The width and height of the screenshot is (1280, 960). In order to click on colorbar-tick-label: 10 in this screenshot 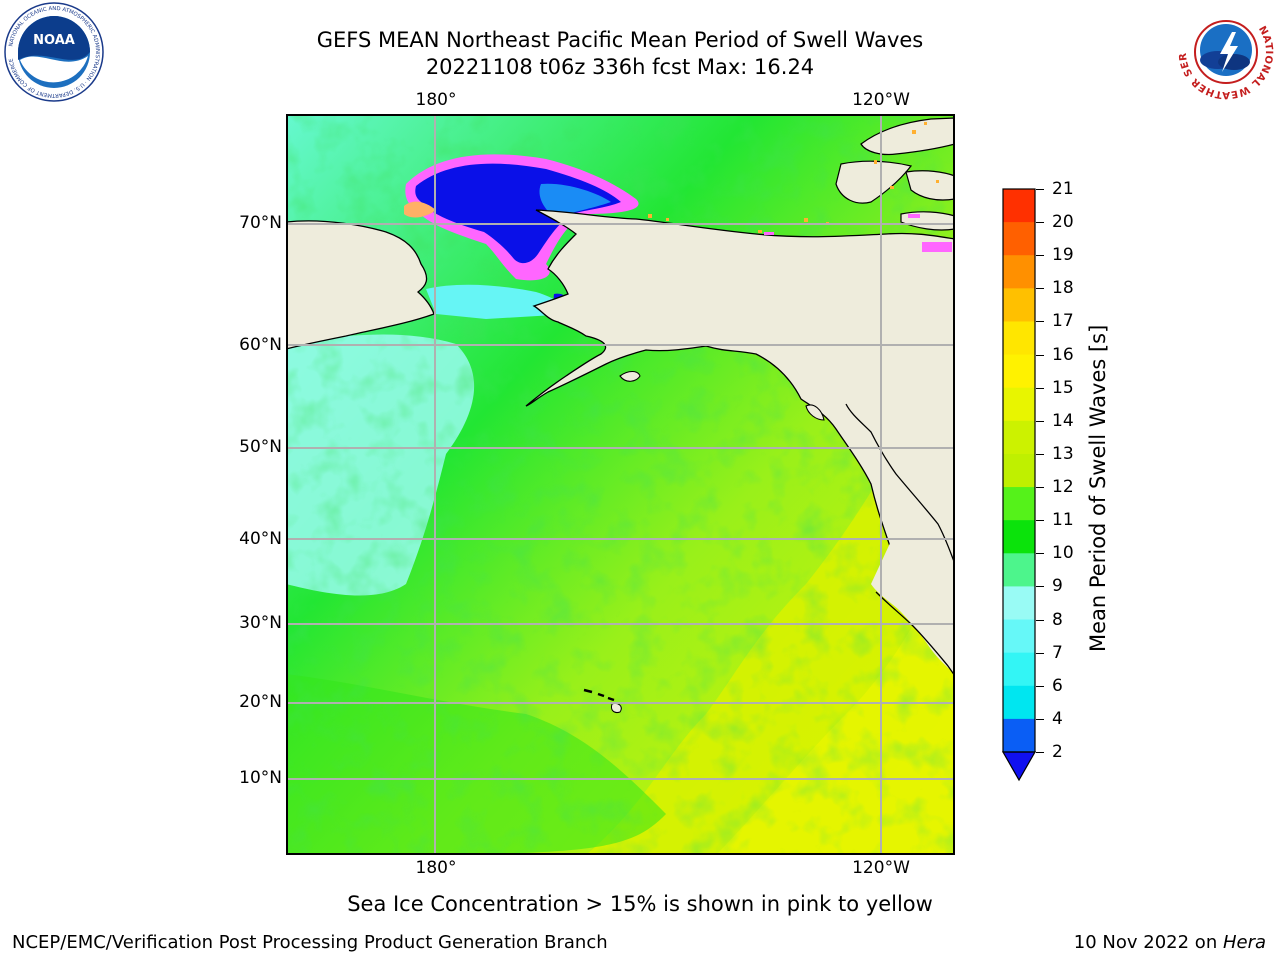, I will do `click(1063, 553)`.